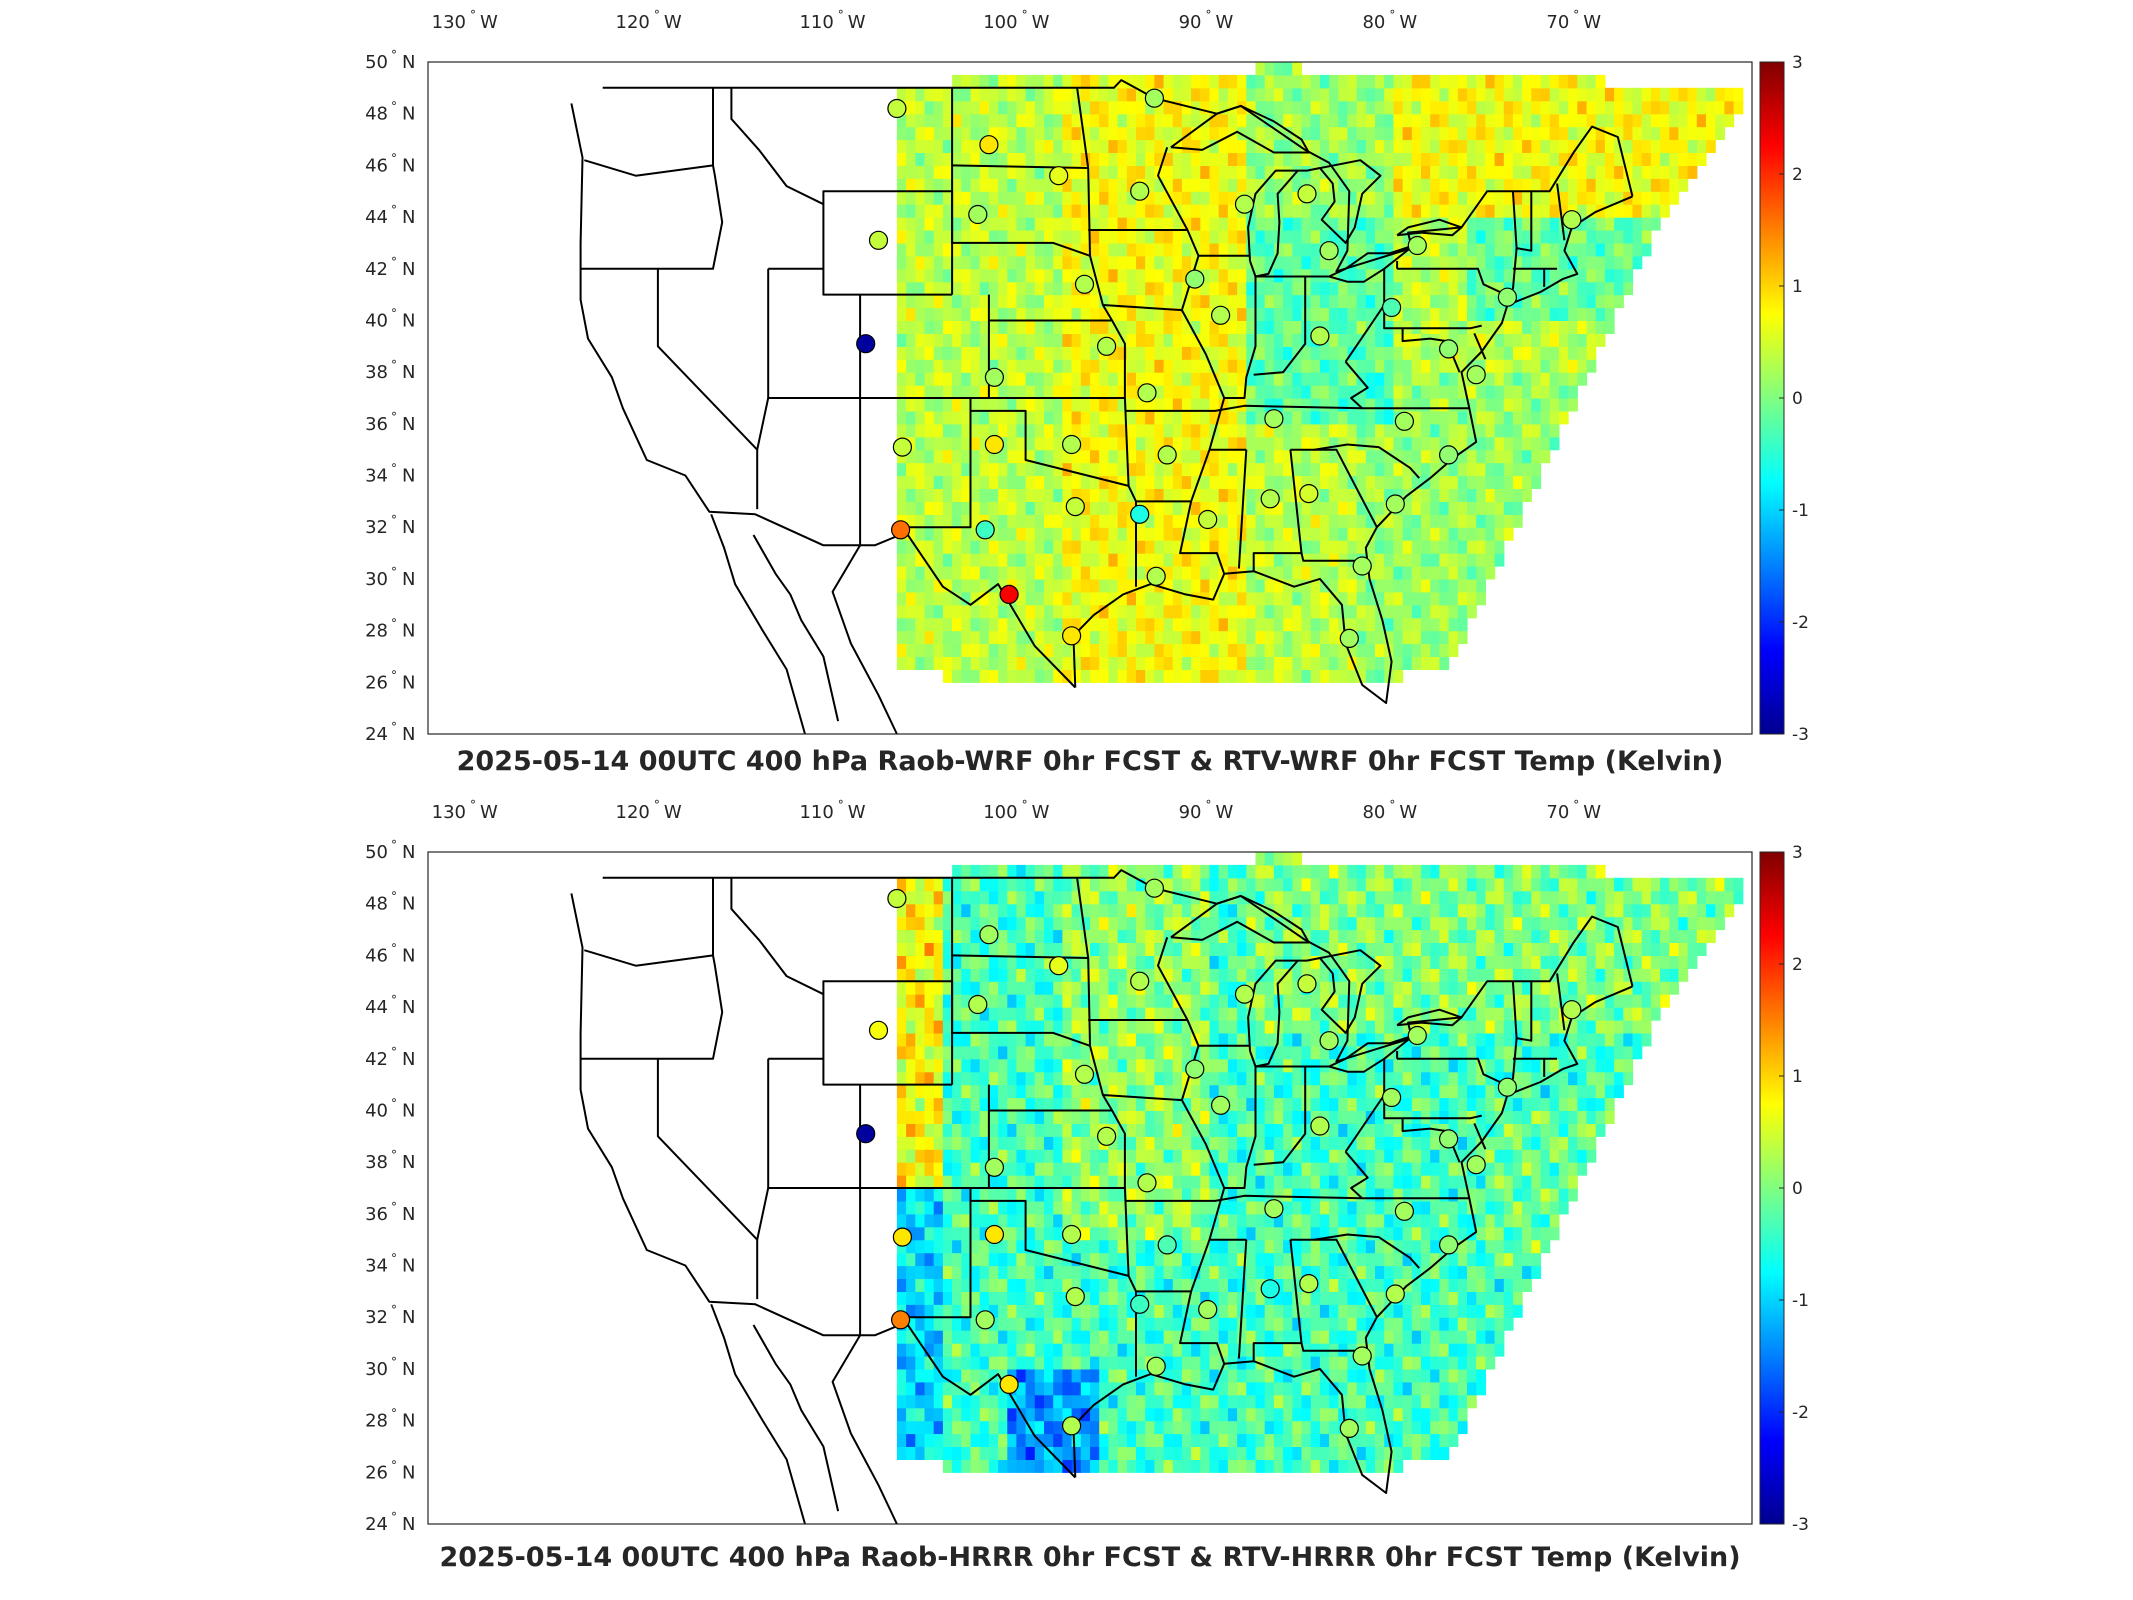 Image resolution: width=2133 pixels, height=1600 pixels. Describe the element at coordinates (449, 22) in the screenshot. I see `lon-tick-label: 130` at that location.